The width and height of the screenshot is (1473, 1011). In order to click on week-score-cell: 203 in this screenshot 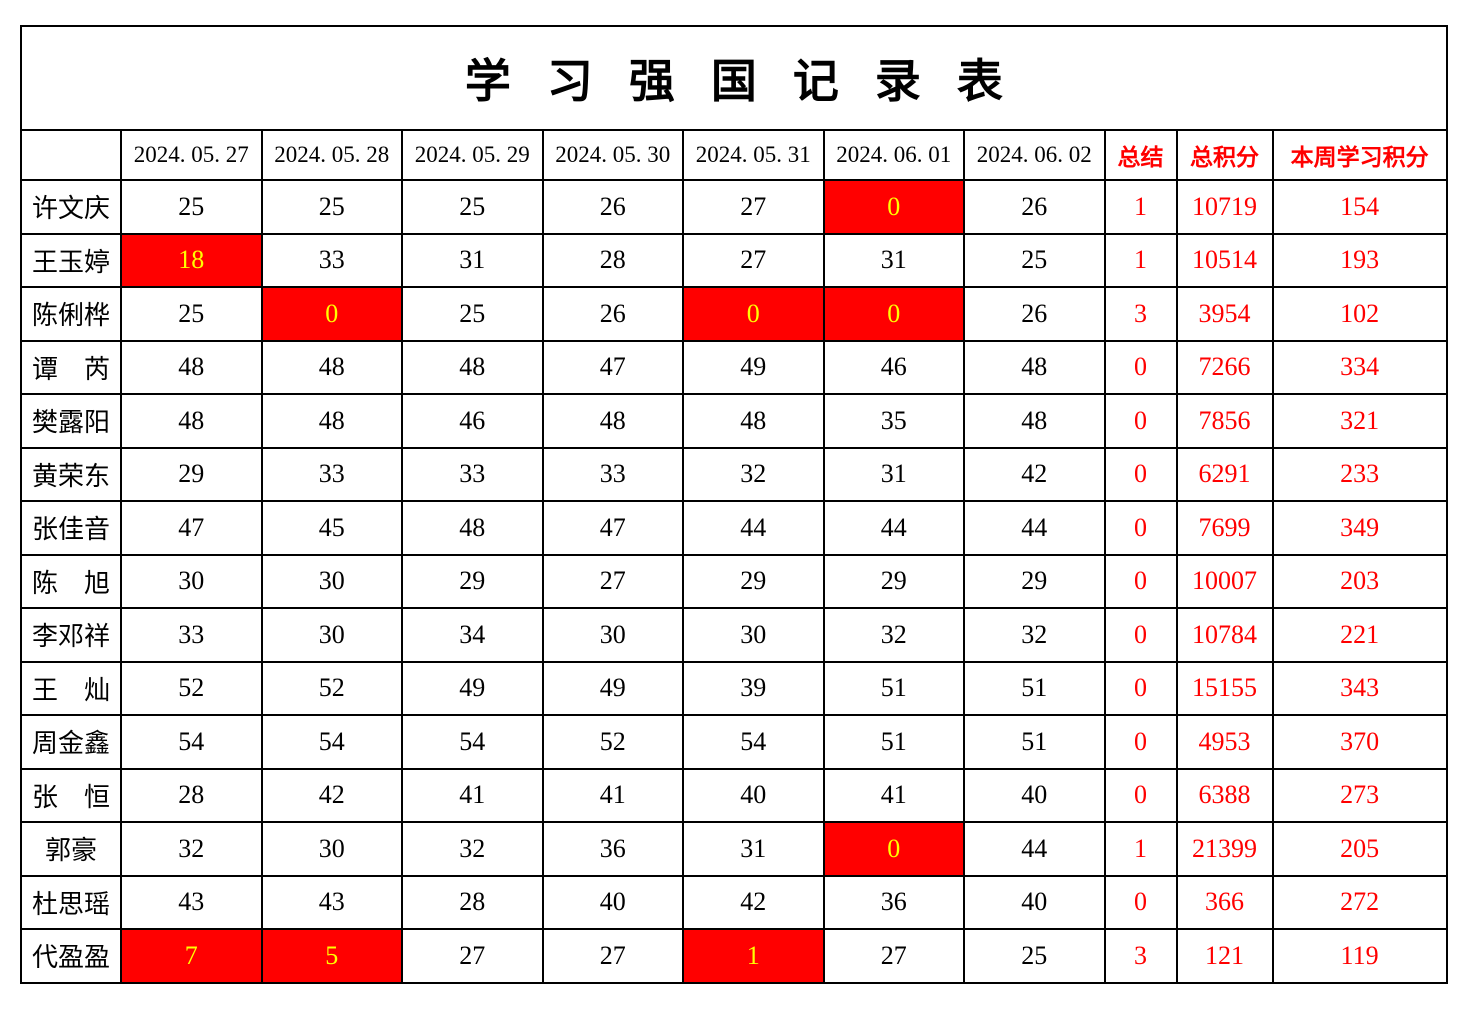, I will do `click(1359, 581)`.